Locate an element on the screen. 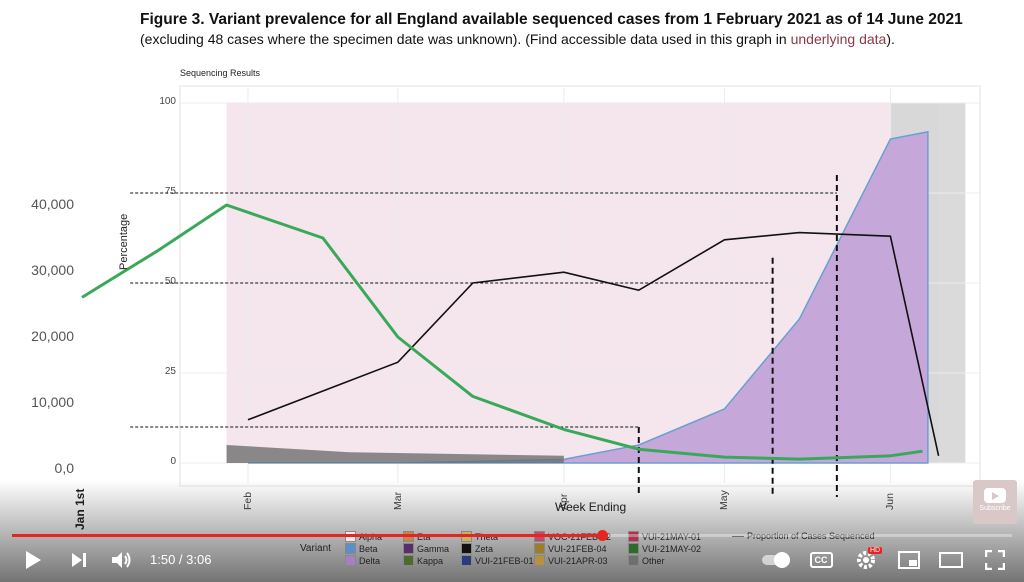  legend-item: VUI-21APR-03 is located at coordinates (571, 560).